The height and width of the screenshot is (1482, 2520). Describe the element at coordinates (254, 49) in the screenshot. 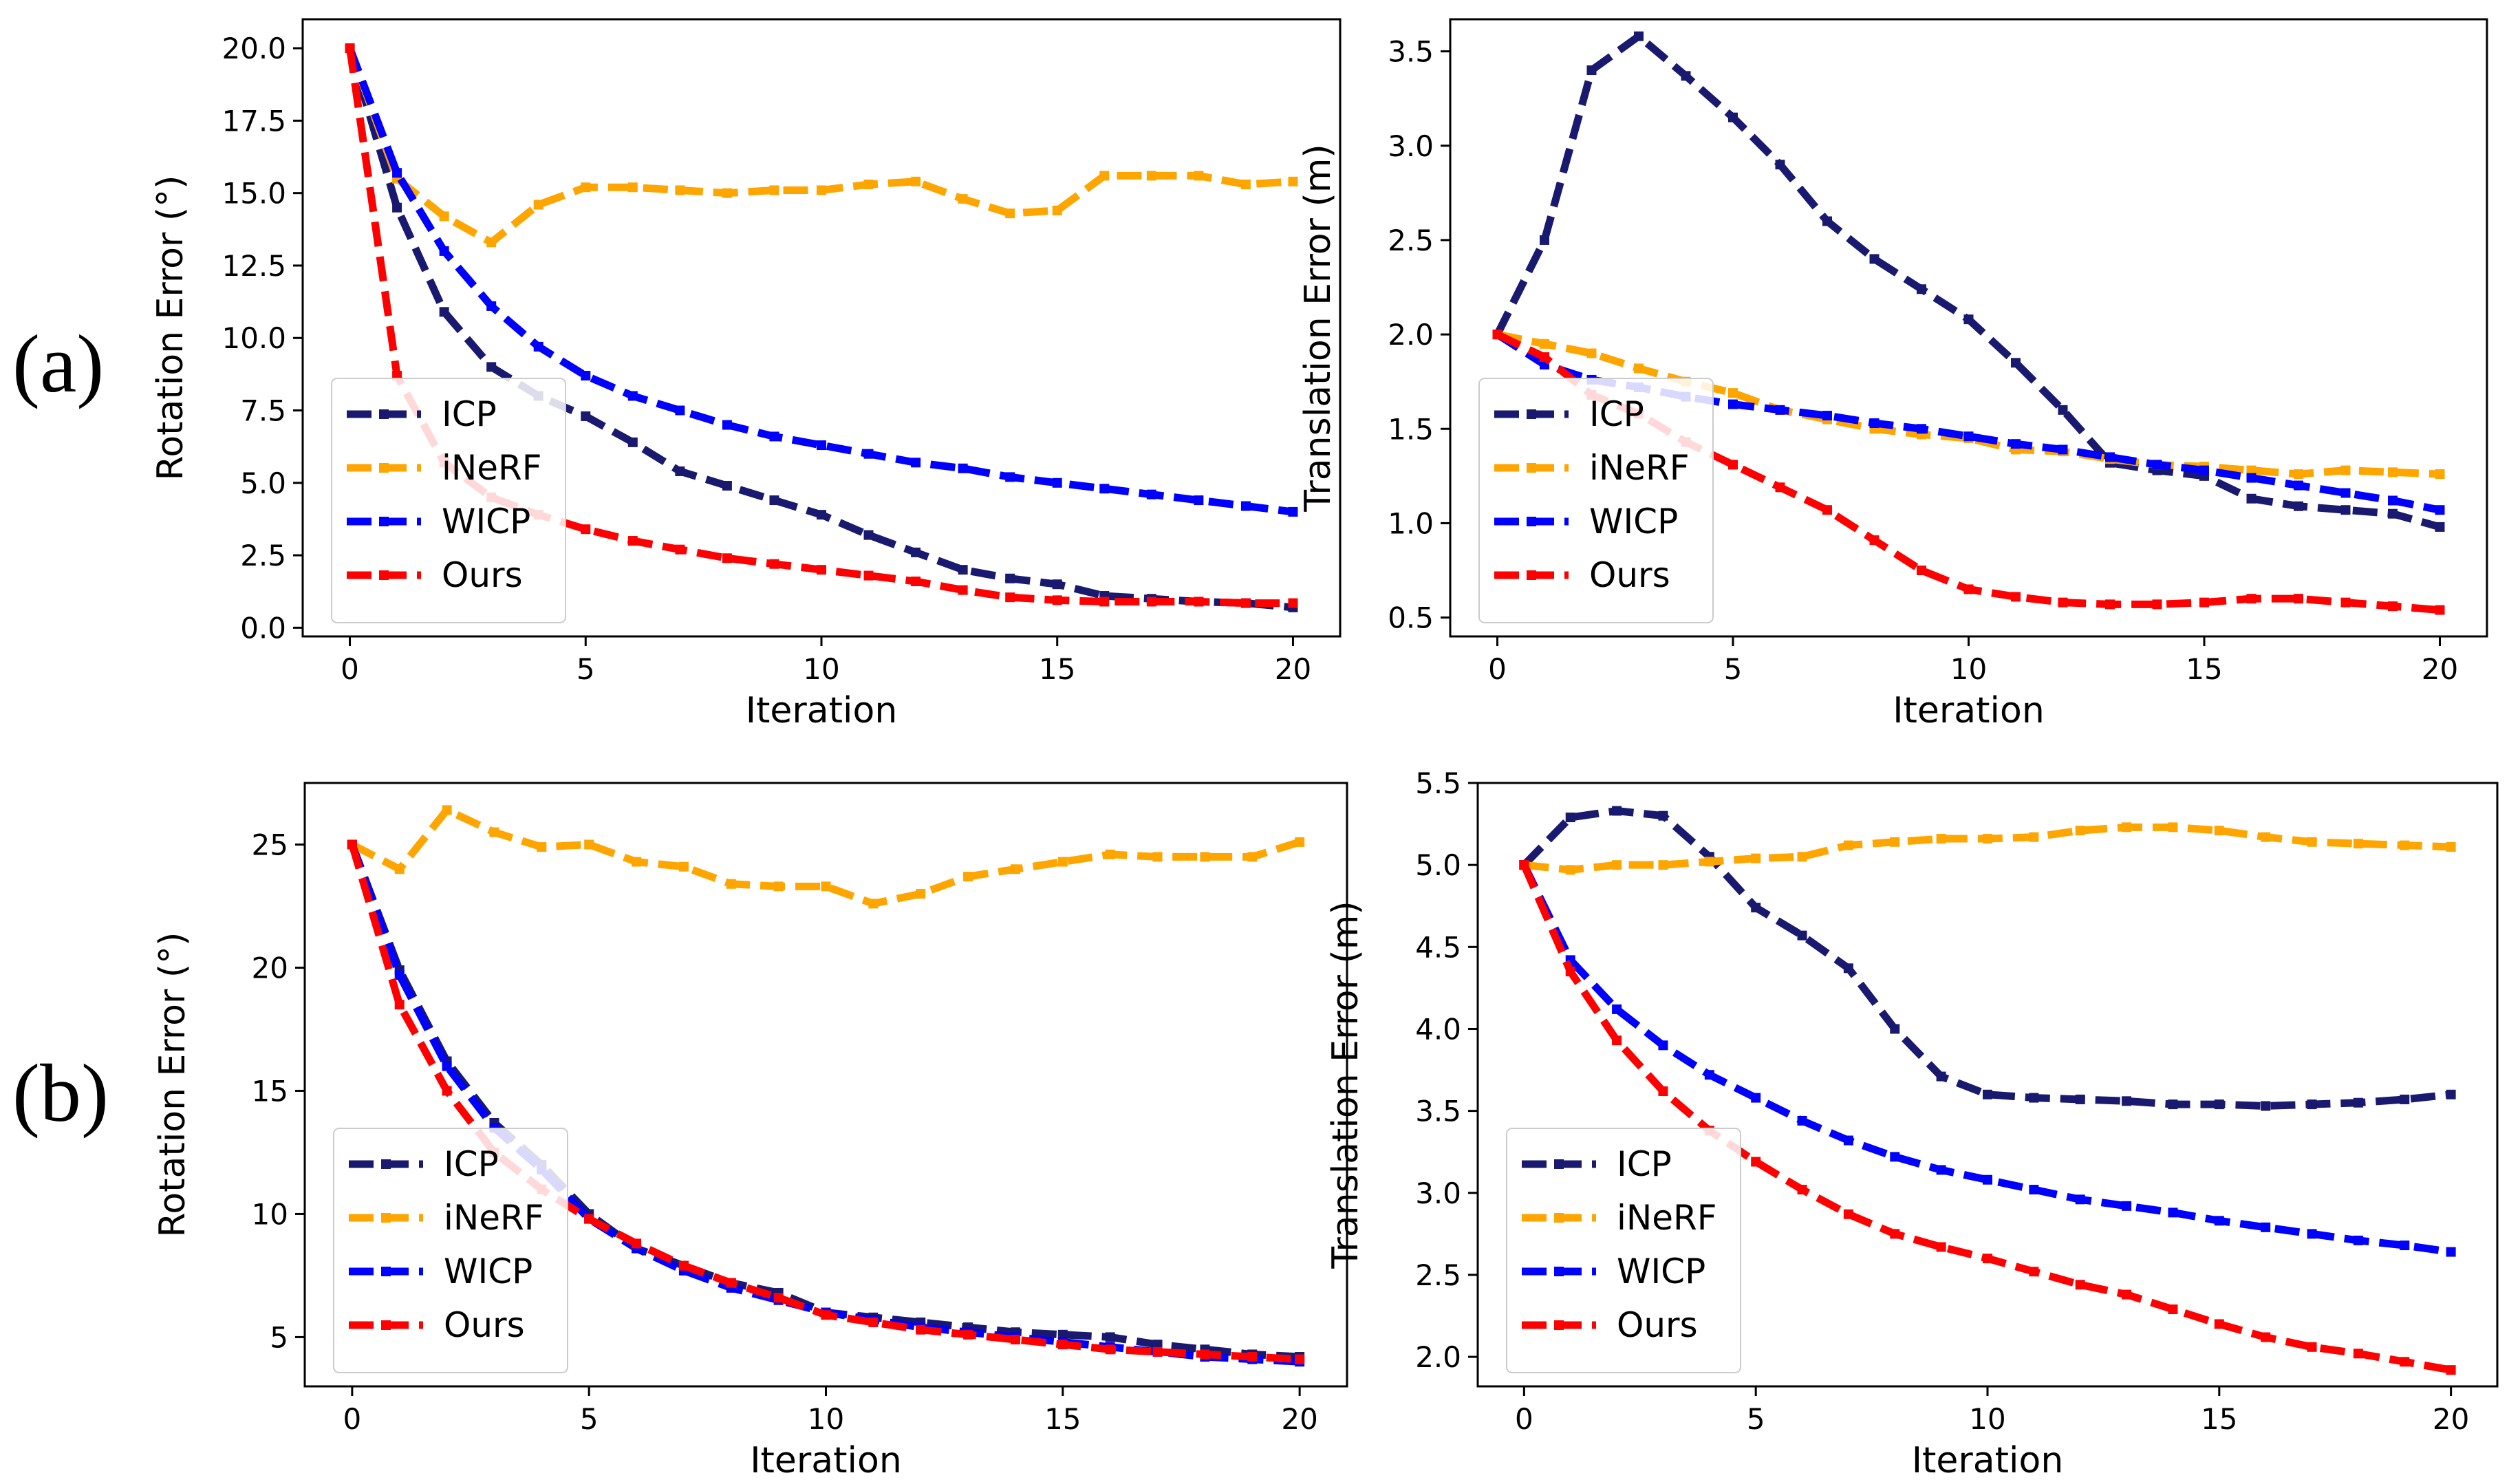

I see `y-tick-label: 20.0` at that location.